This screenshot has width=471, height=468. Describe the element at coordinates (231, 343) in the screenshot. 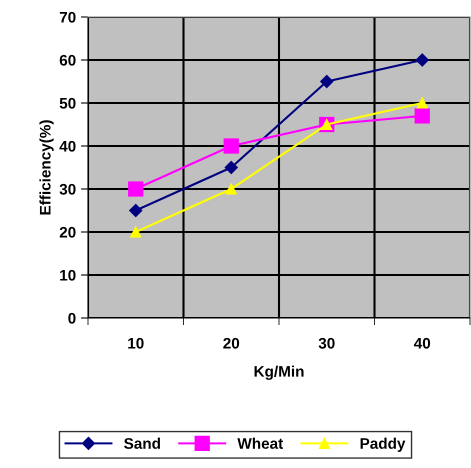

I see `x-tick-label: 20` at that location.